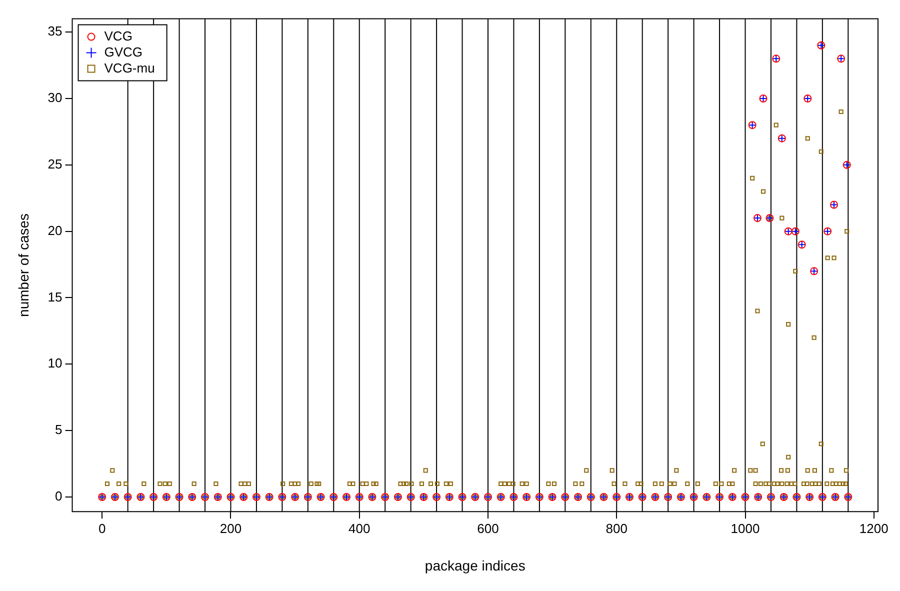  I want to click on y-tick-label: 0, so click(58, 496).